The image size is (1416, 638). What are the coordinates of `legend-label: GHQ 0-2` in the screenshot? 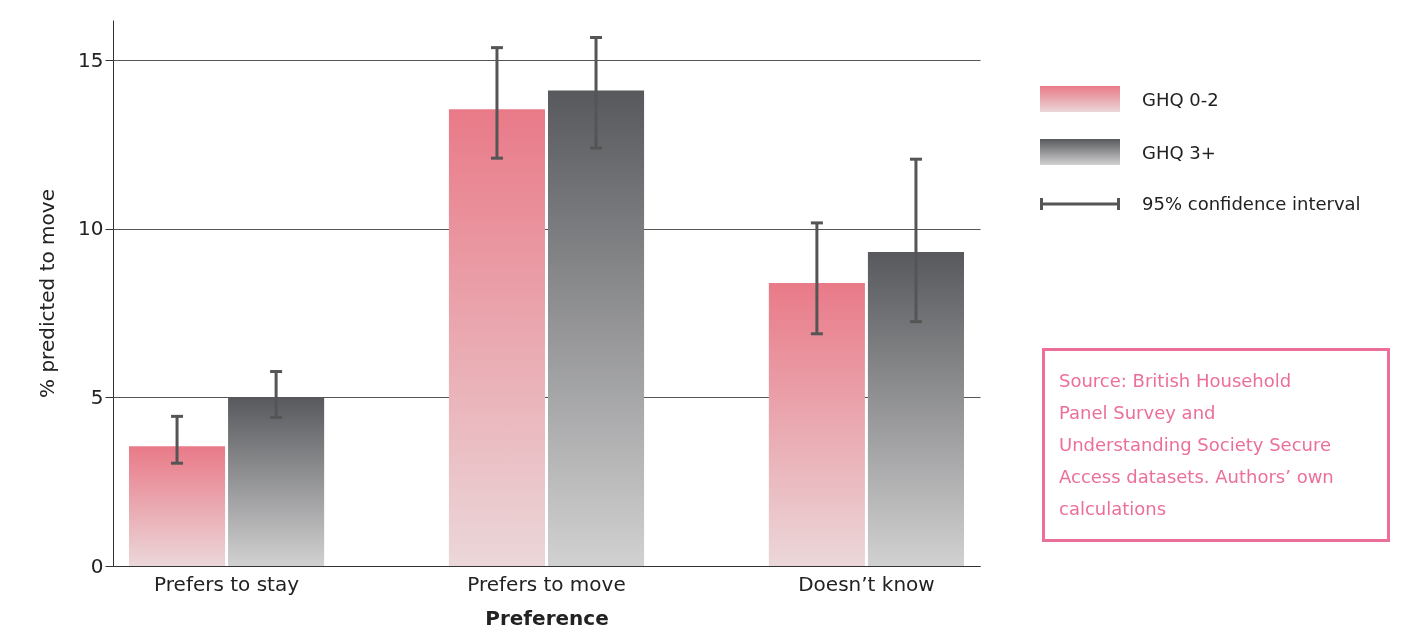 It's located at (1180, 99).